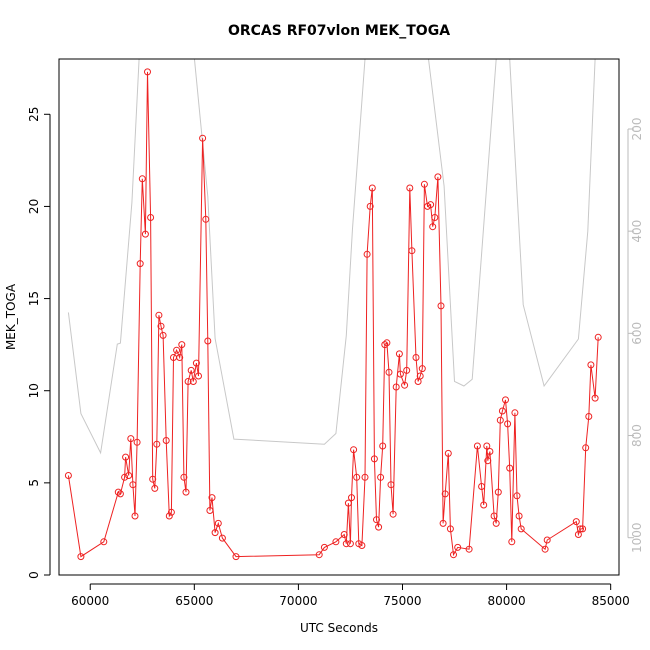 This screenshot has width=650, height=650. What do you see at coordinates (39, 343) in the screenshot?
I see `y-axis: 0 5 10 15 20 25` at bounding box center [39, 343].